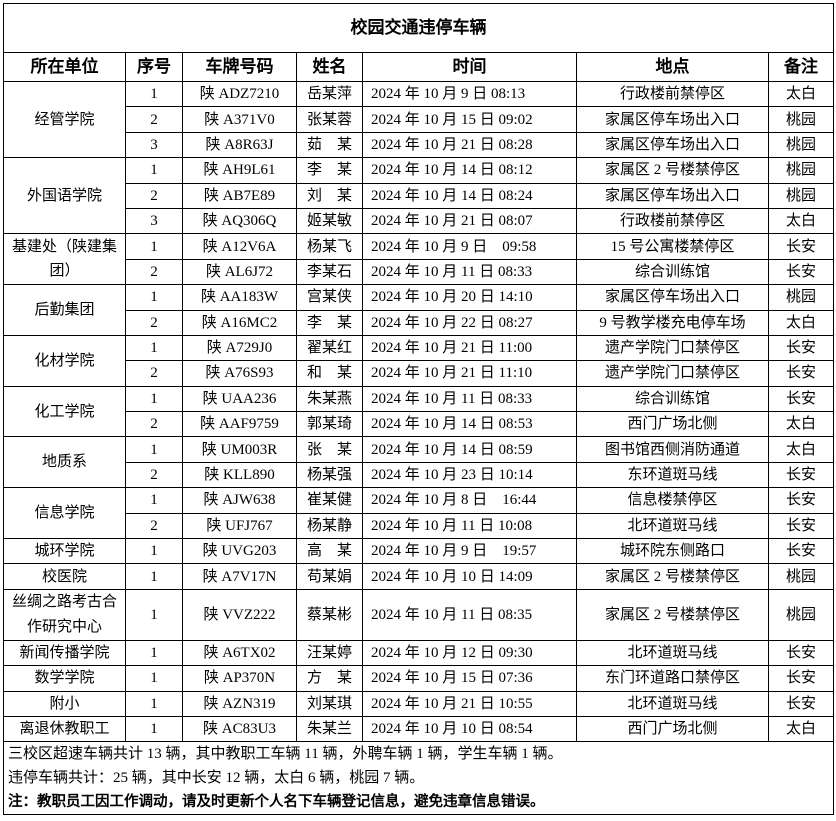 This screenshot has height=821, width=836. Describe the element at coordinates (672, 348) in the screenshot. I see `location-cell: 遗产学院门口禁停区` at that location.